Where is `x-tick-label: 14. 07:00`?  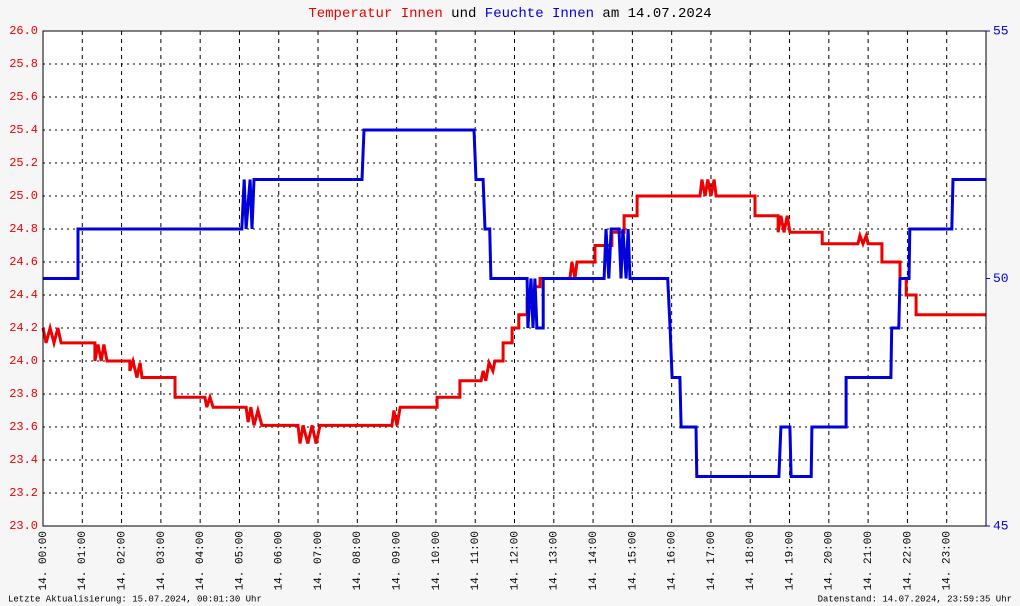 x-tick-label: 14. 07:00 is located at coordinates (319, 560).